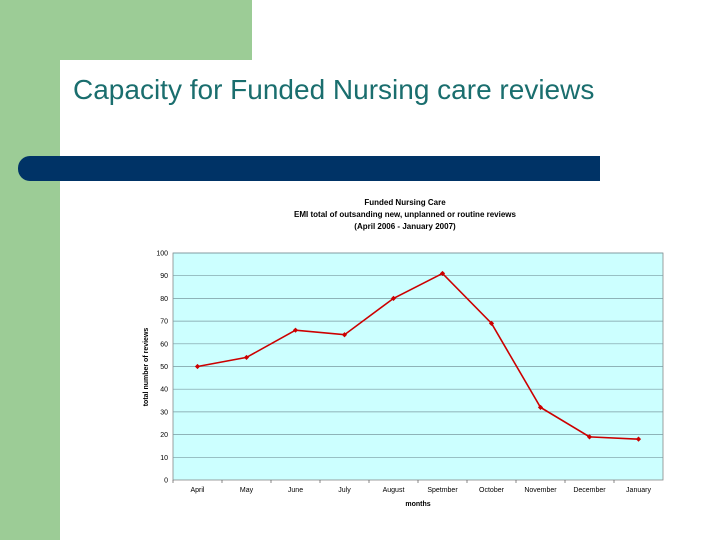 The width and height of the screenshot is (720, 540). I want to click on y-tick-label: 70, so click(164, 322).